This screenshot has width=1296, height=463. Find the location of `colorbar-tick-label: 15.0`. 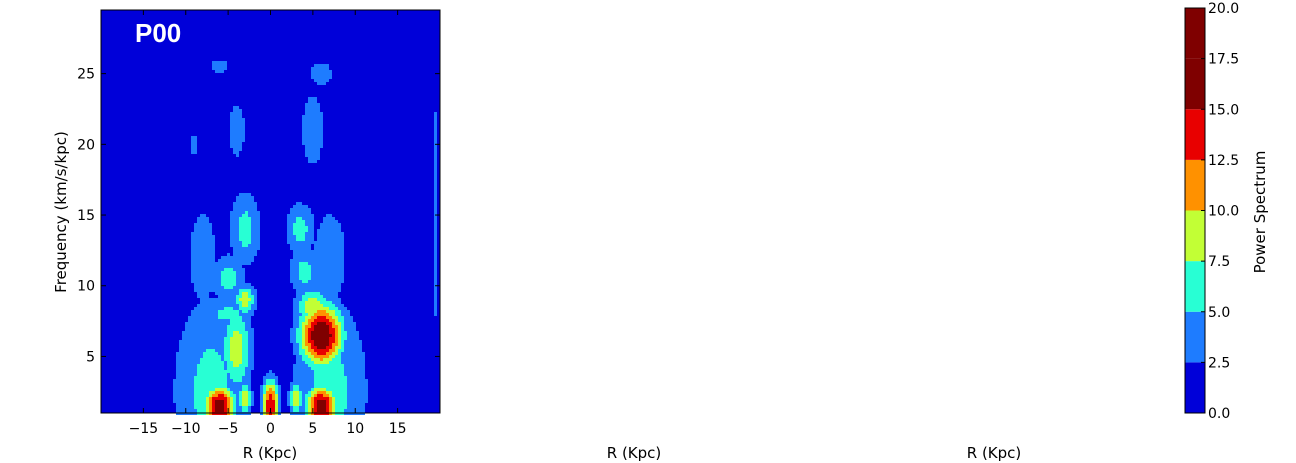

colorbar-tick-label: 15.0 is located at coordinates (1223, 110).